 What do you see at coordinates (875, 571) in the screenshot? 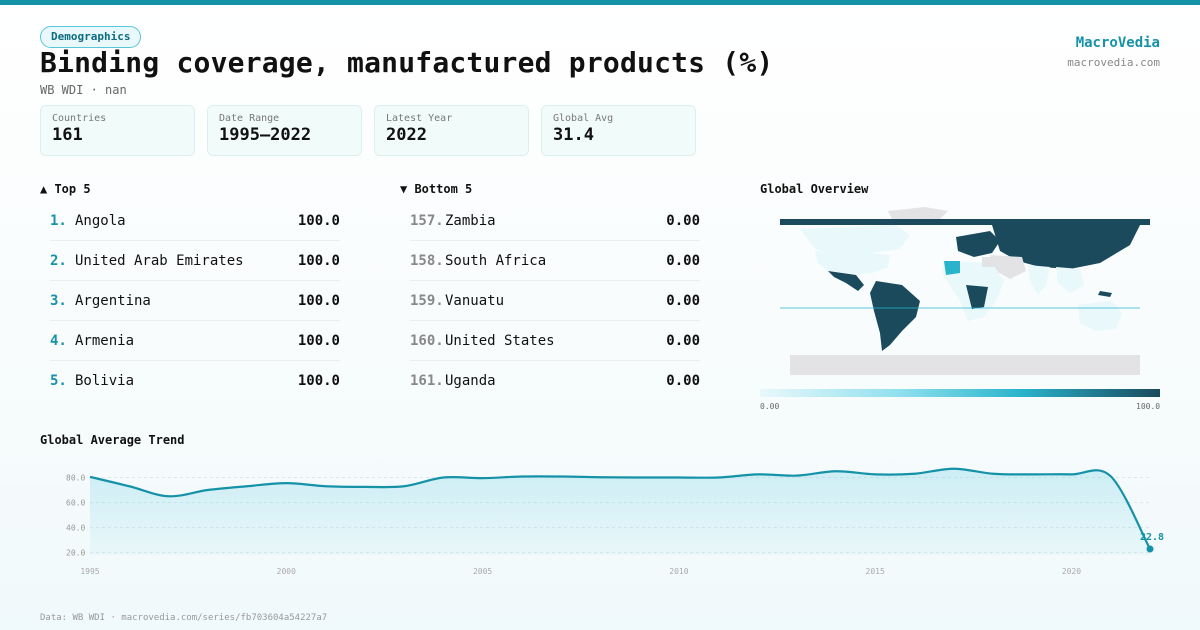
I see `x-tick-label: 2015` at bounding box center [875, 571].